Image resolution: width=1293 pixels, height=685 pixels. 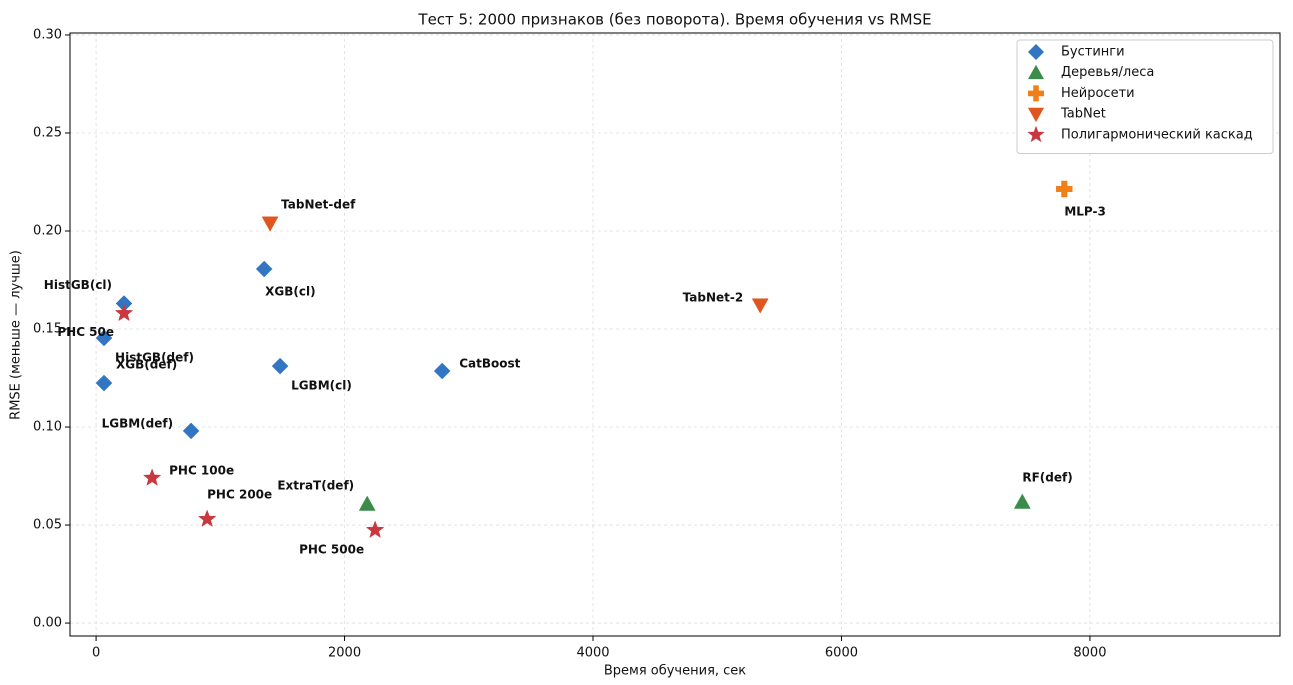 I want to click on legend-label: Нейросети, so click(x=1098, y=93).